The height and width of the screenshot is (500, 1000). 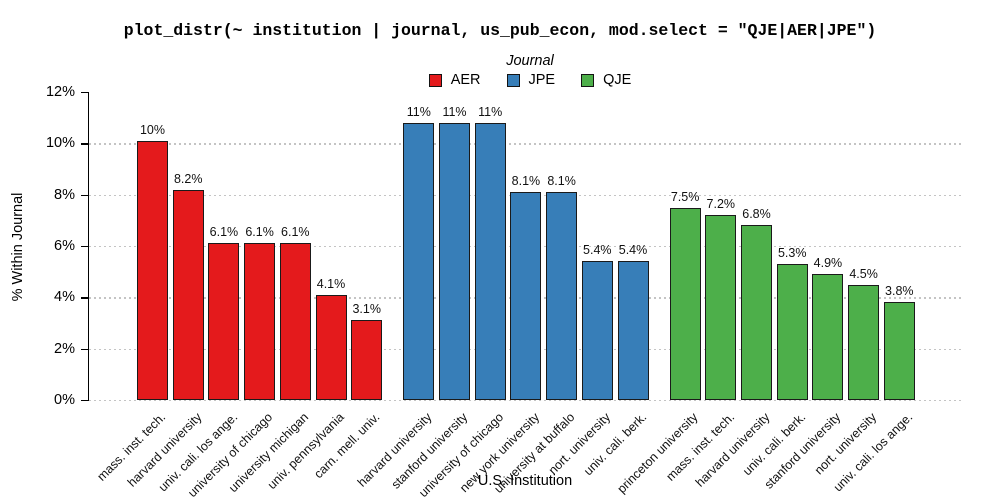 What do you see at coordinates (899, 291) in the screenshot?
I see `bar-value-label: 3.8%` at bounding box center [899, 291].